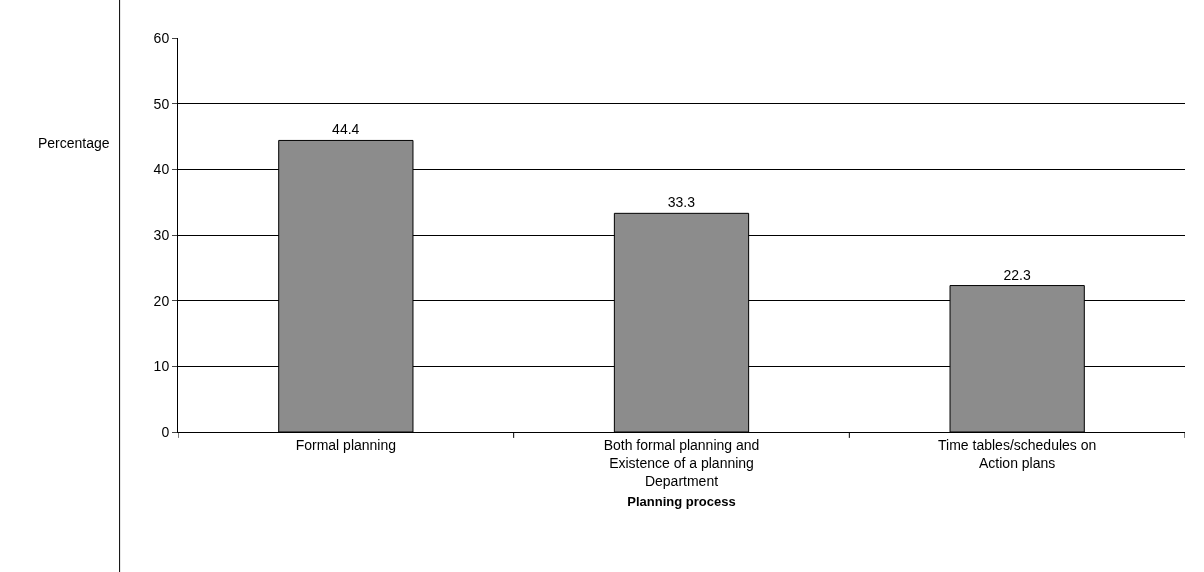  Describe the element at coordinates (681, 501) in the screenshot. I see `x-axis-title: Planning process` at that location.